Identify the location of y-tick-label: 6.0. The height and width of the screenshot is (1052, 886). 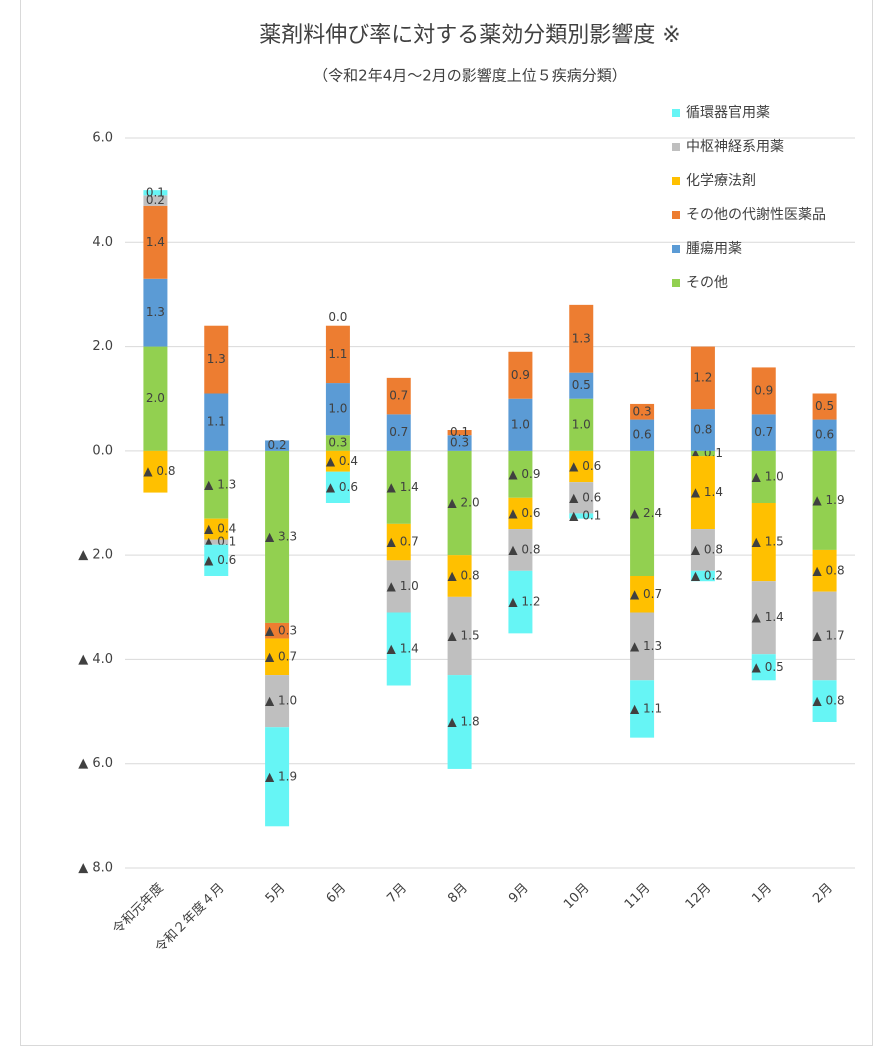
(102, 138).